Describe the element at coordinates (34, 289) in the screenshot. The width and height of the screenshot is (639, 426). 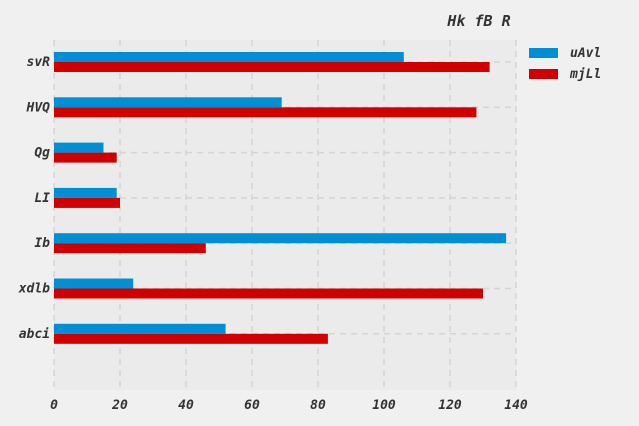
I see `y-tick-label: xdlb` at that location.